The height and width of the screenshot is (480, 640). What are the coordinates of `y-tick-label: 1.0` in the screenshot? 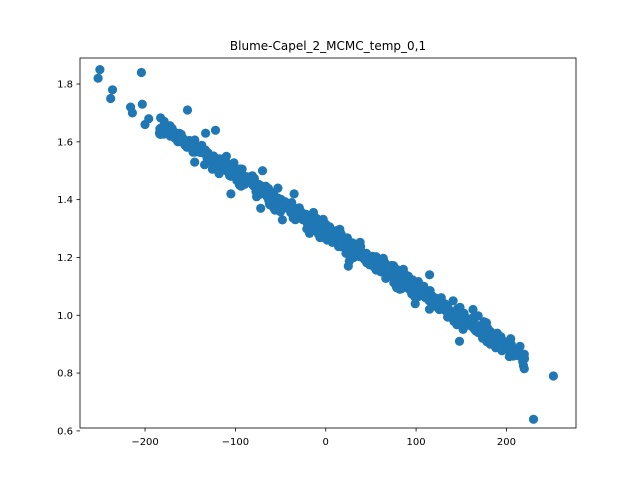 It's located at (65, 316).